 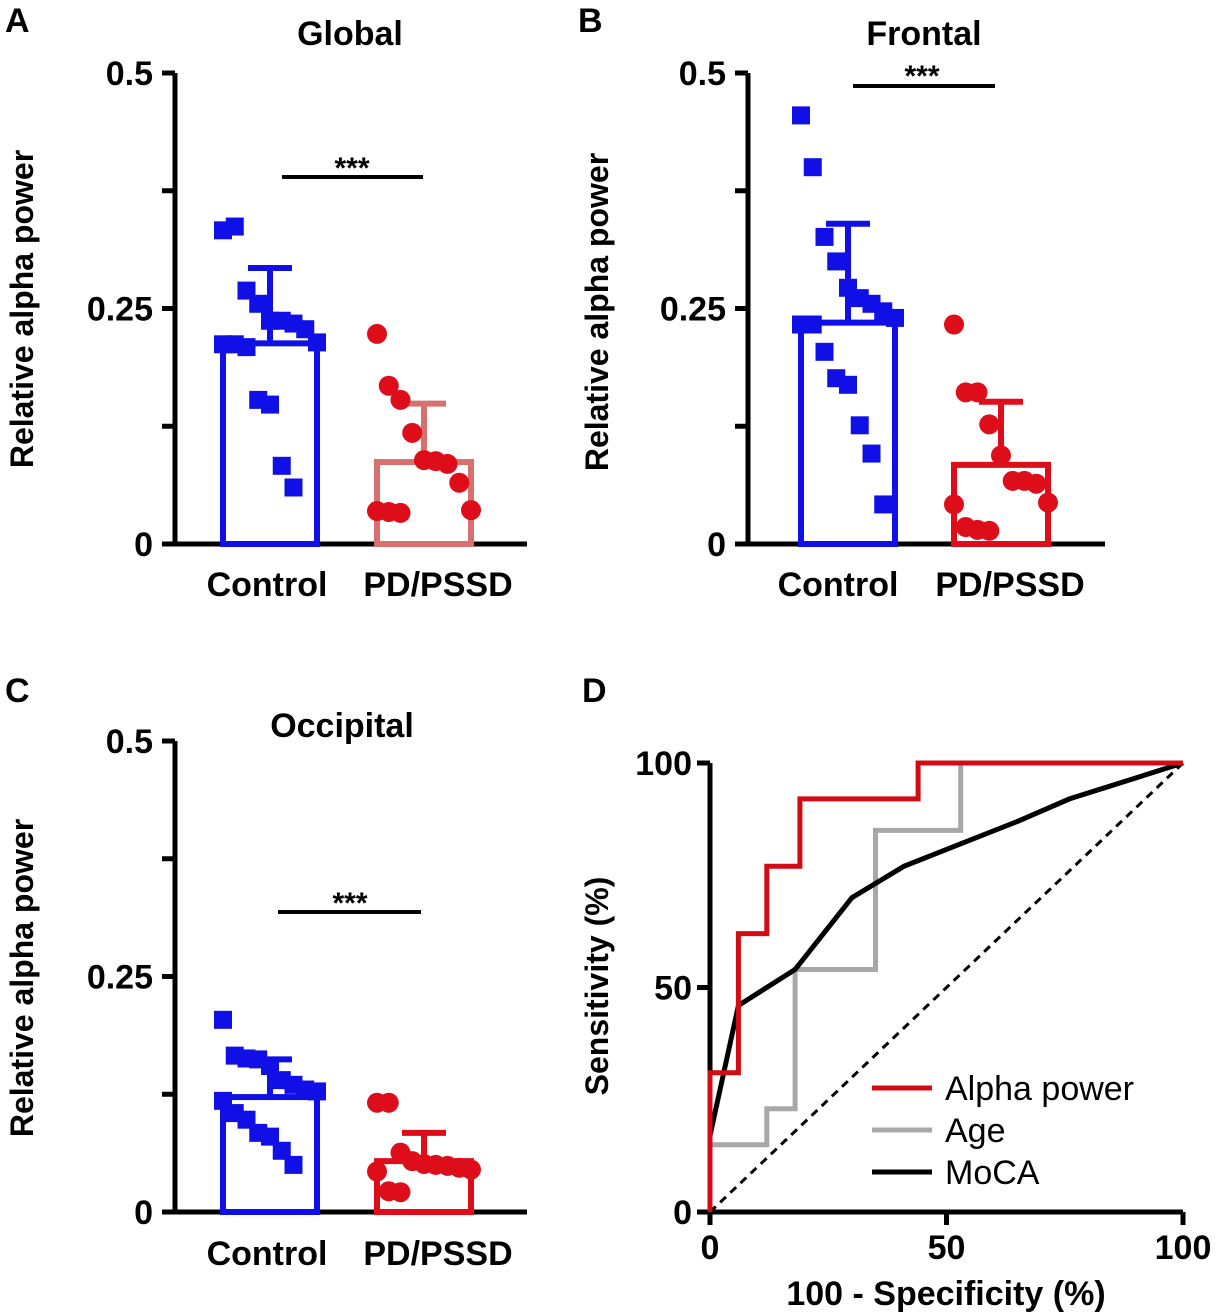 What do you see at coordinates (710, 1248) in the screenshot?
I see `x-tick-label: 0` at bounding box center [710, 1248].